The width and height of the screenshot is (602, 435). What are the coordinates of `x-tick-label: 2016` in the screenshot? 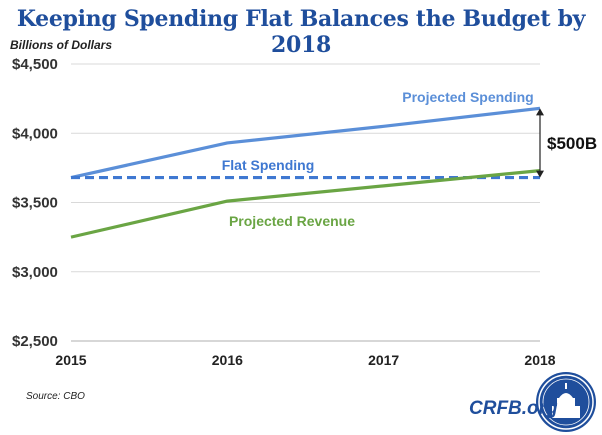 It's located at (227, 360).